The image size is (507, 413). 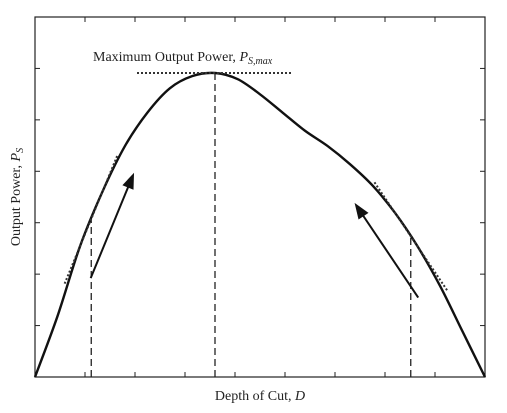 I want to click on left-up-arrow-head, so click(x=128, y=181).